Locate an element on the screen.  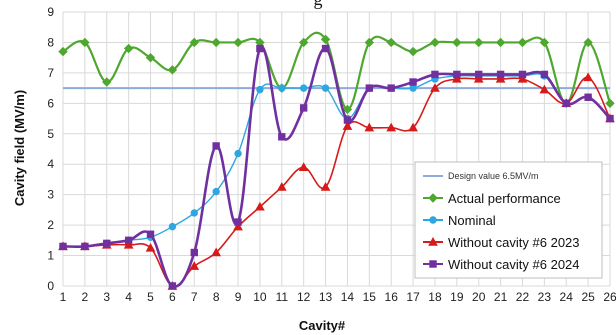
x-tick-label: 2 is located at coordinates (85, 297).